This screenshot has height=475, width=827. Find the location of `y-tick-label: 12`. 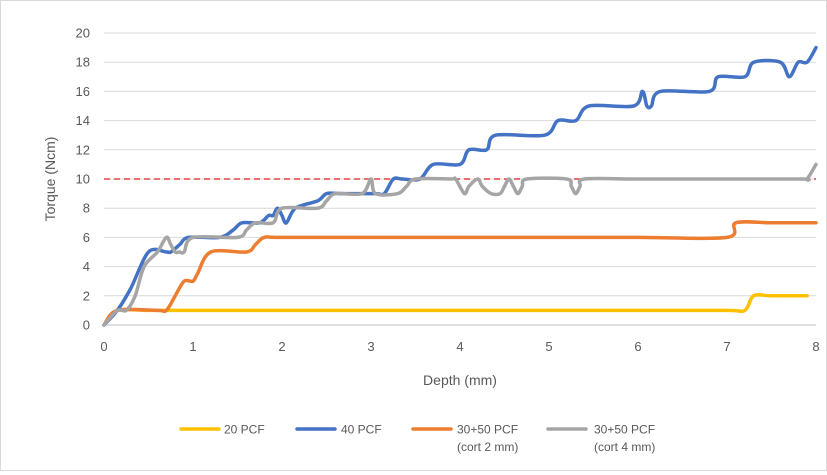

y-tick-label: 12 is located at coordinates (83, 149).